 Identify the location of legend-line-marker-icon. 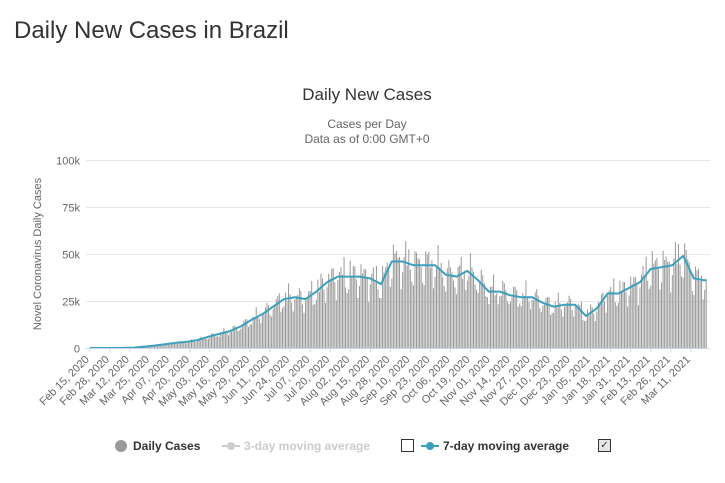
(430, 446).